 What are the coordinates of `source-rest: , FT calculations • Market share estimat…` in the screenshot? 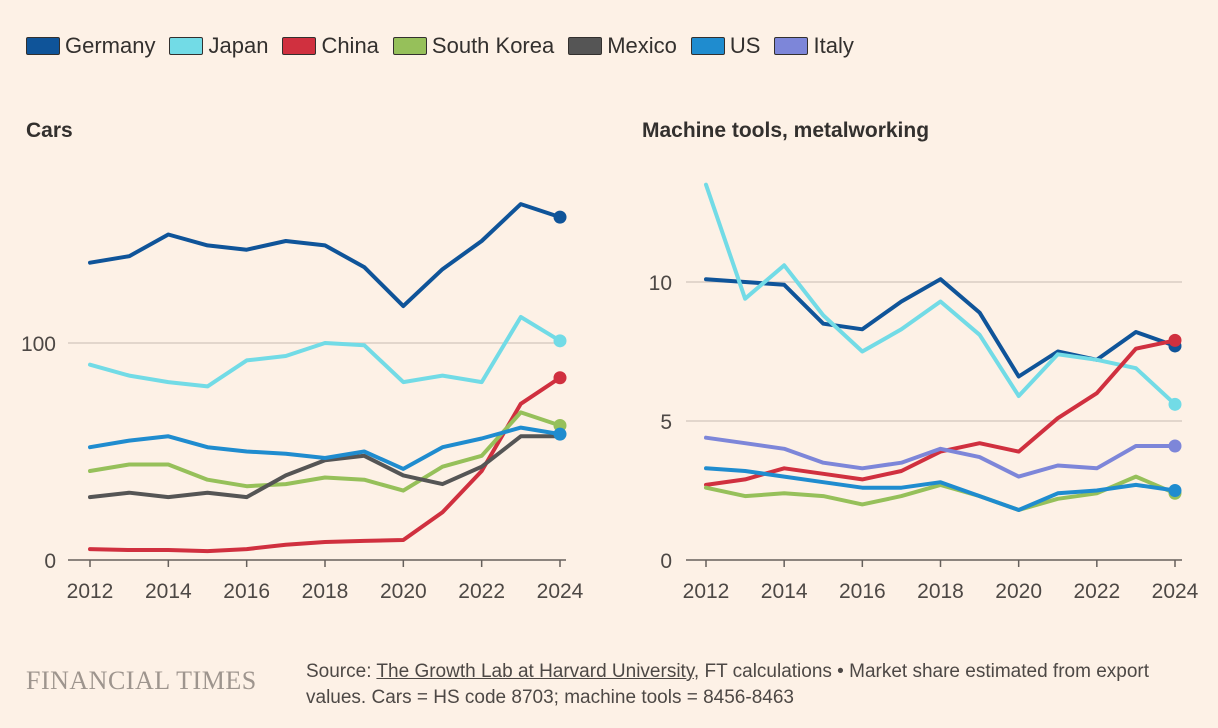 It's located at (728, 684).